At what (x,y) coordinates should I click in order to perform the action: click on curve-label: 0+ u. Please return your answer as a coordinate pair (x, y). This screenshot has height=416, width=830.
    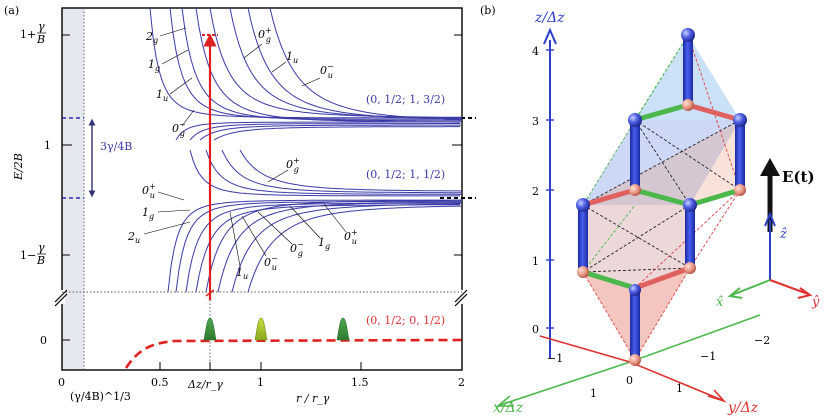
    Looking at the image, I should click on (351, 237).